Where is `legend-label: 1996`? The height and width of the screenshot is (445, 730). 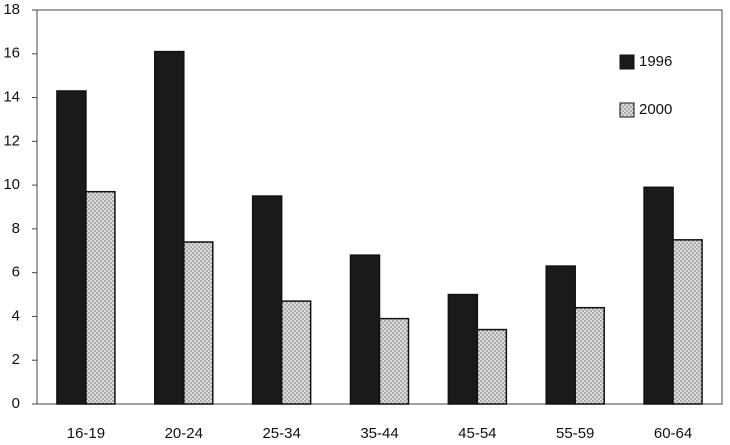 legend-label: 1996 is located at coordinates (655, 61).